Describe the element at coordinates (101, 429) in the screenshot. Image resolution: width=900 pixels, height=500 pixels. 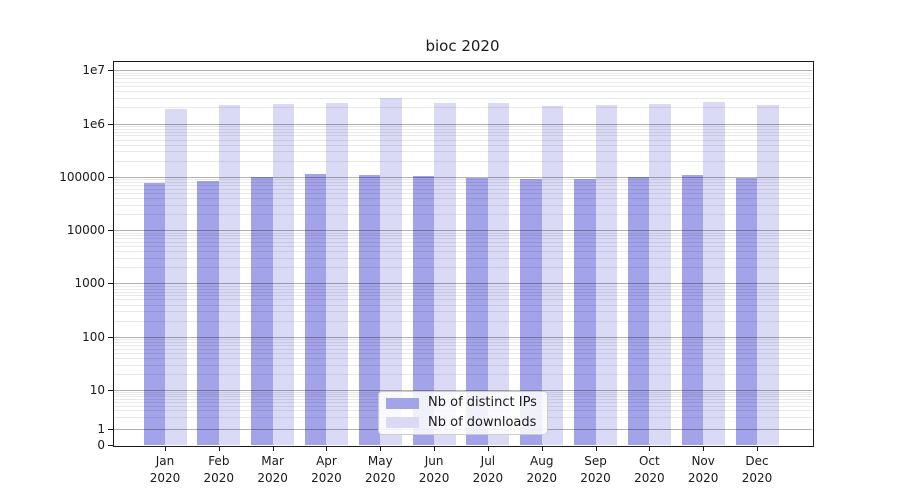
I see `y-tick-label: 1` at that location.